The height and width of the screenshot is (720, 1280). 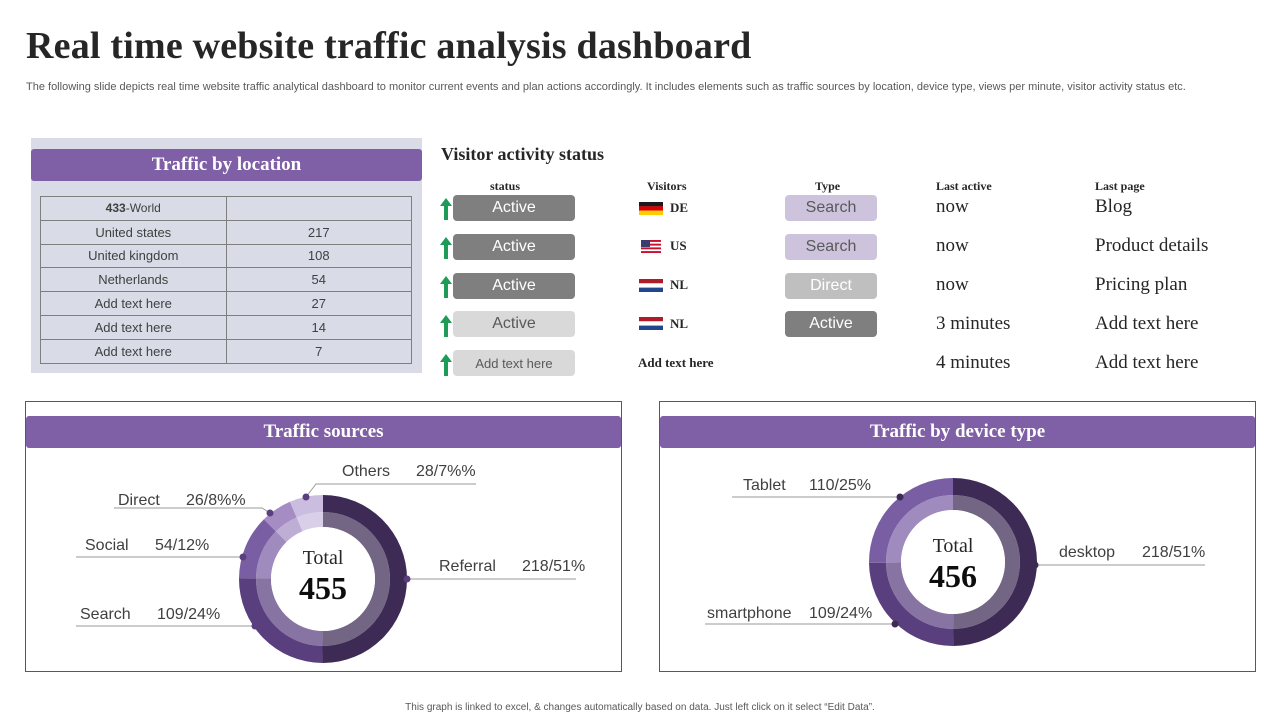 What do you see at coordinates (318, 303) in the screenshot?
I see `location-value: 27` at bounding box center [318, 303].